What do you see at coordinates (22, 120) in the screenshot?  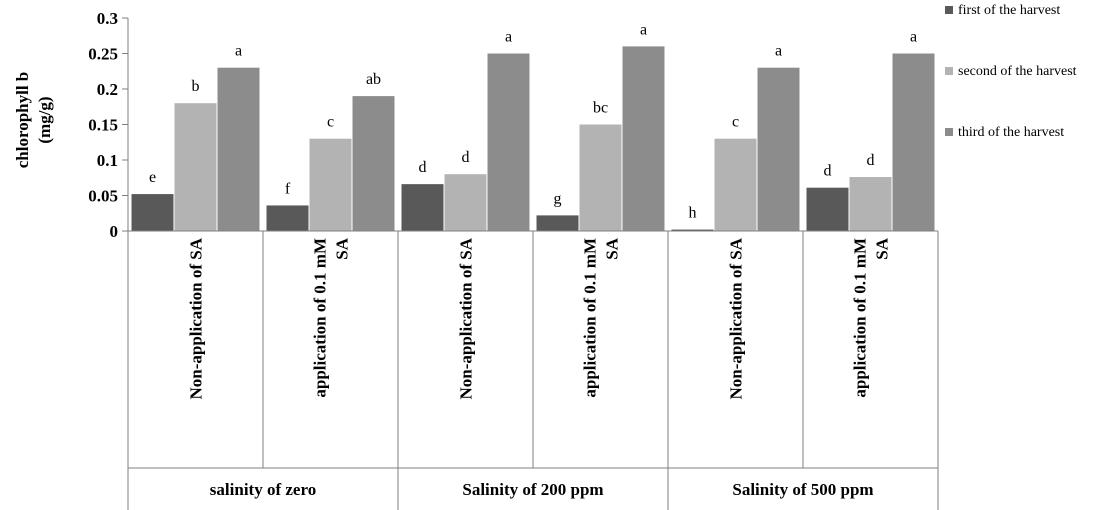 I see `y-axis-label-line: chlorophyll b` at bounding box center [22, 120].